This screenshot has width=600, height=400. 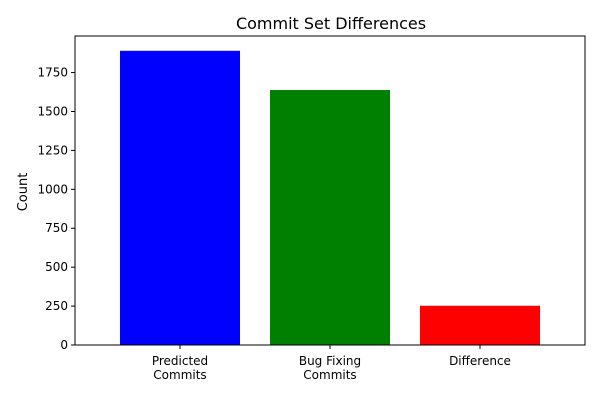 What do you see at coordinates (330, 361) in the screenshot?
I see `x-tick-label: Bug Fixing` at bounding box center [330, 361].